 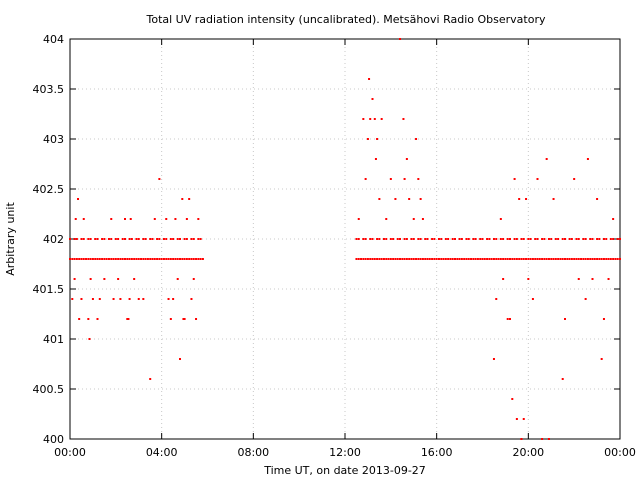 What do you see at coordinates (437, 452) in the screenshot?
I see `x-tick-label: 16:00` at bounding box center [437, 452].